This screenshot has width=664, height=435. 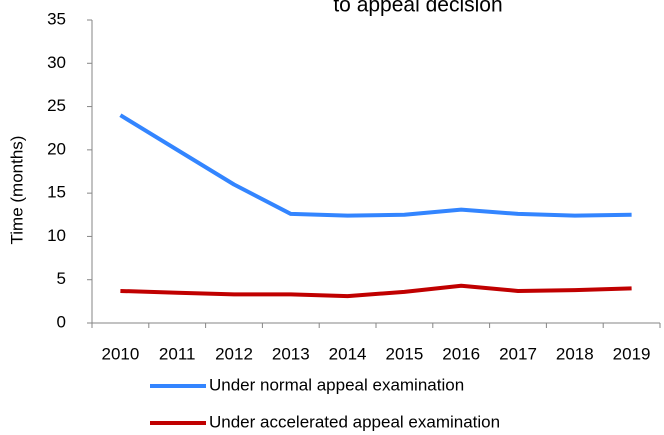 What do you see at coordinates (632, 353) in the screenshot?
I see `x-tick-label: 2019` at bounding box center [632, 353].